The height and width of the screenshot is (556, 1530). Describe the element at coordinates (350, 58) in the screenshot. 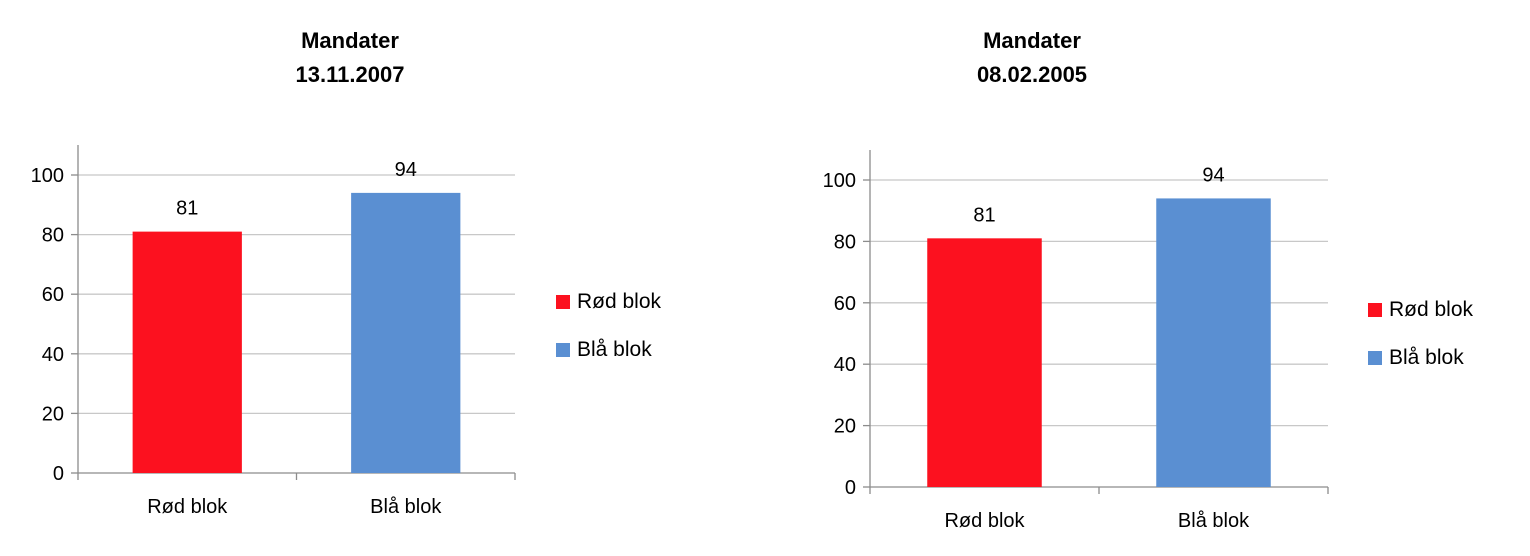

I see `chart-title: Mandater 13.11.2007` at that location.